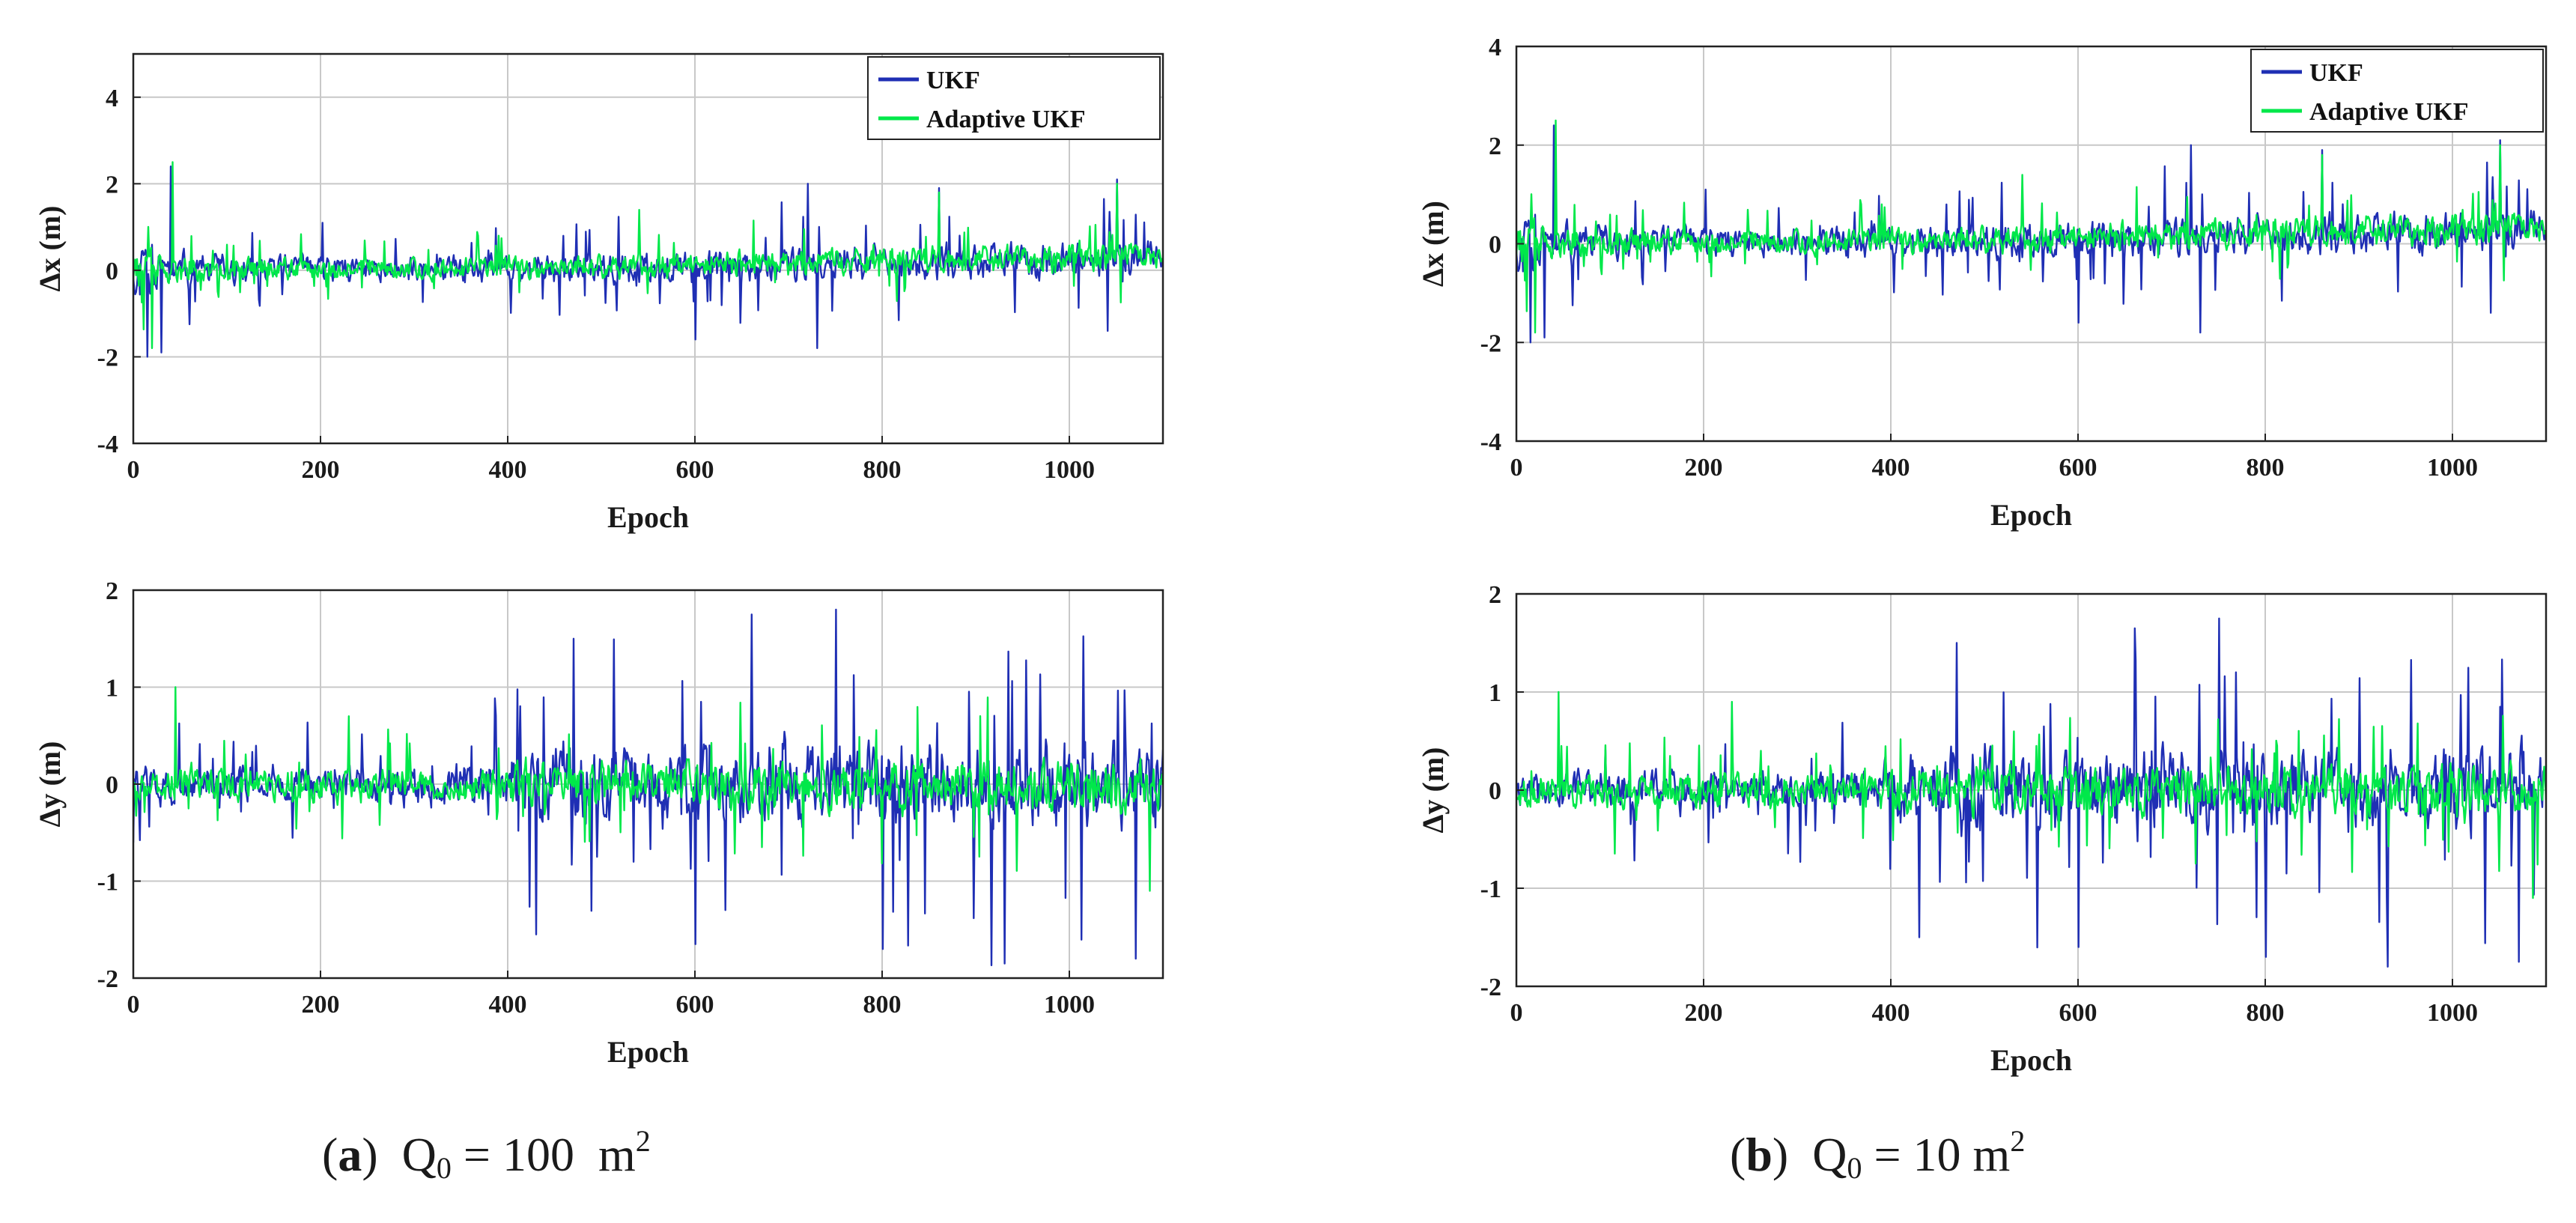 The height and width of the screenshot is (1223, 2576). I want to click on caption-b-label: b, so click(1759, 1154).